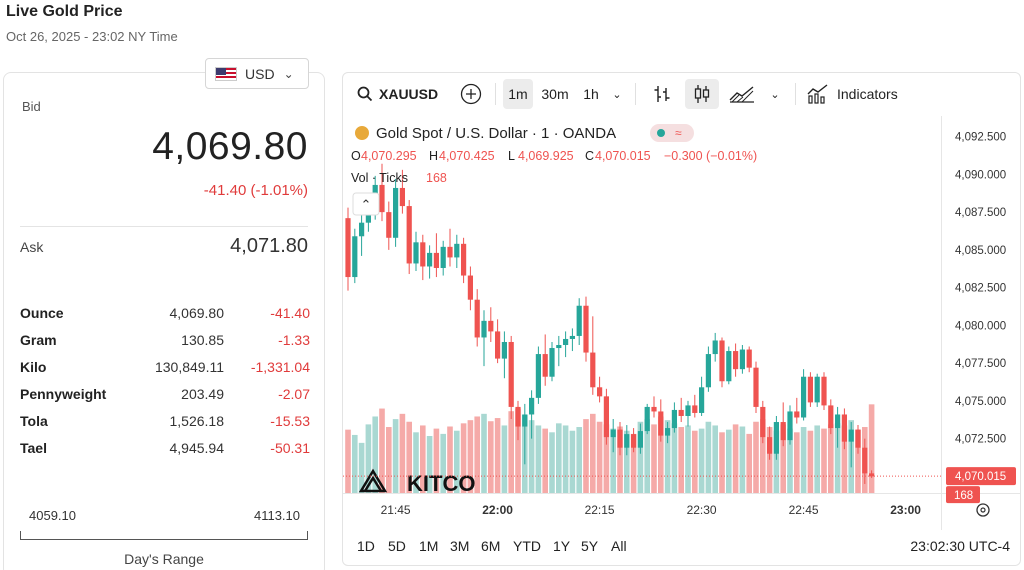 The width and height of the screenshot is (1024, 570). What do you see at coordinates (366, 546) in the screenshot?
I see `period-1d-button: 1D` at bounding box center [366, 546].